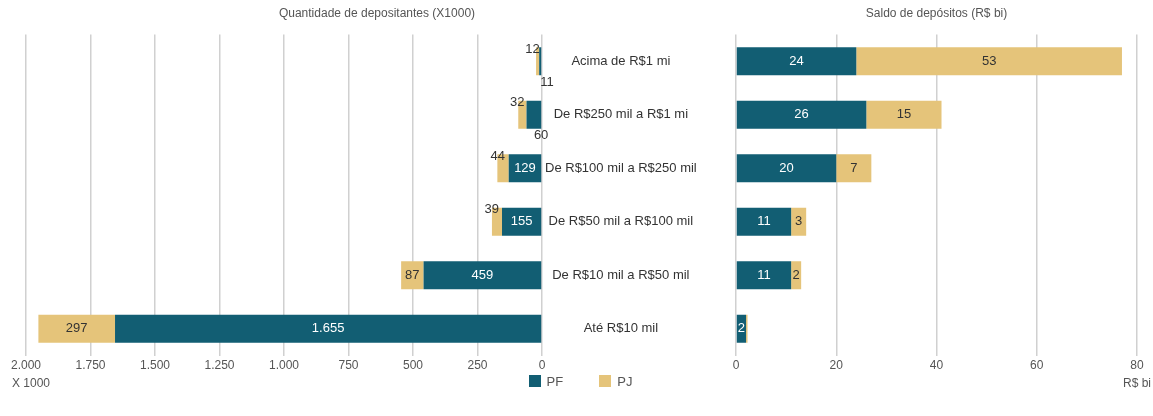 This screenshot has width=1153, height=416. What do you see at coordinates (521, 221) in the screenshot?
I see `data-label: 155` at bounding box center [521, 221].